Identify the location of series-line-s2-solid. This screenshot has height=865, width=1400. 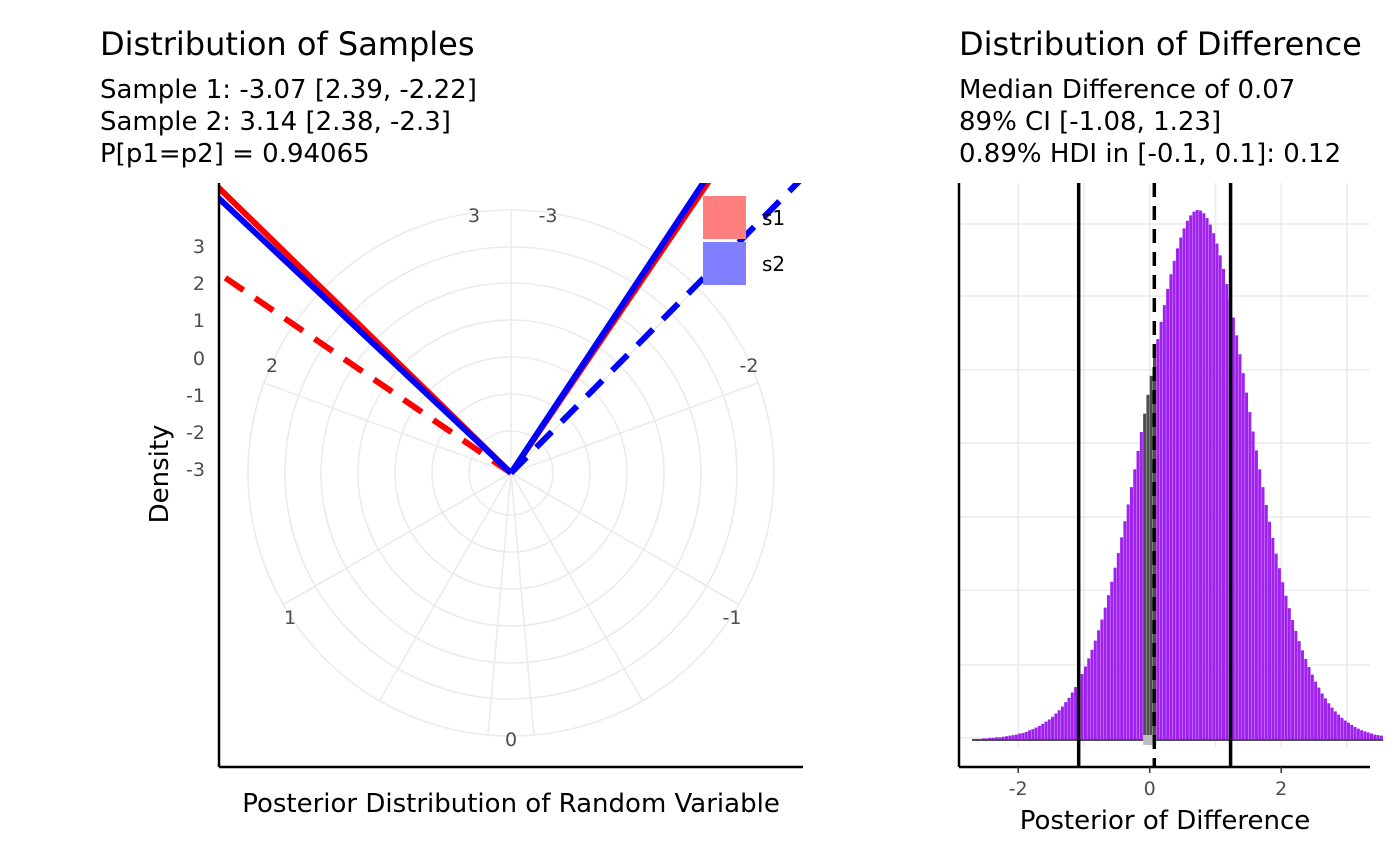
(366, 335).